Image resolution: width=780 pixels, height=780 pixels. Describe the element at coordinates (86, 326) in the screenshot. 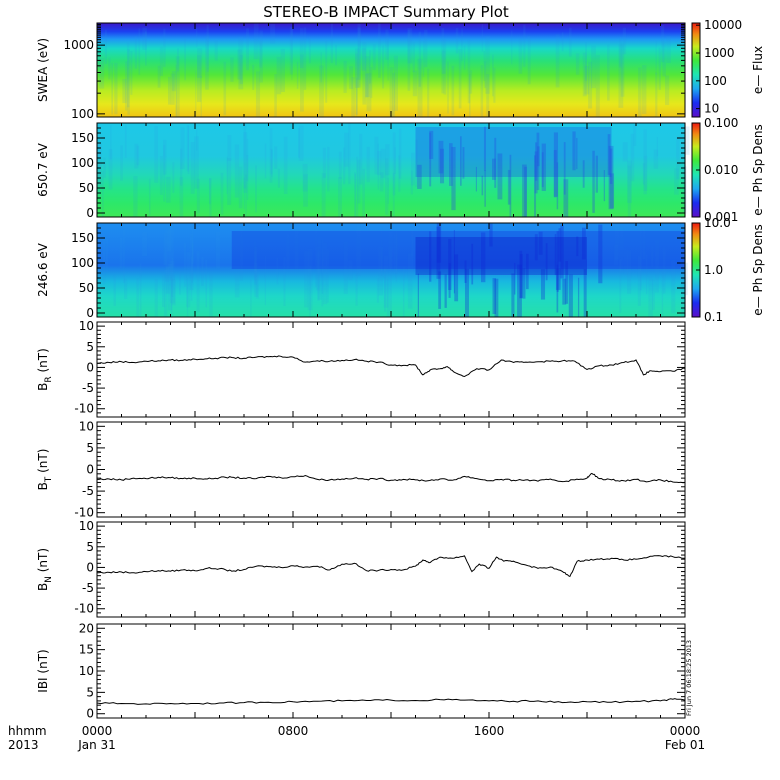

I see `y-tick-label: 10` at that location.